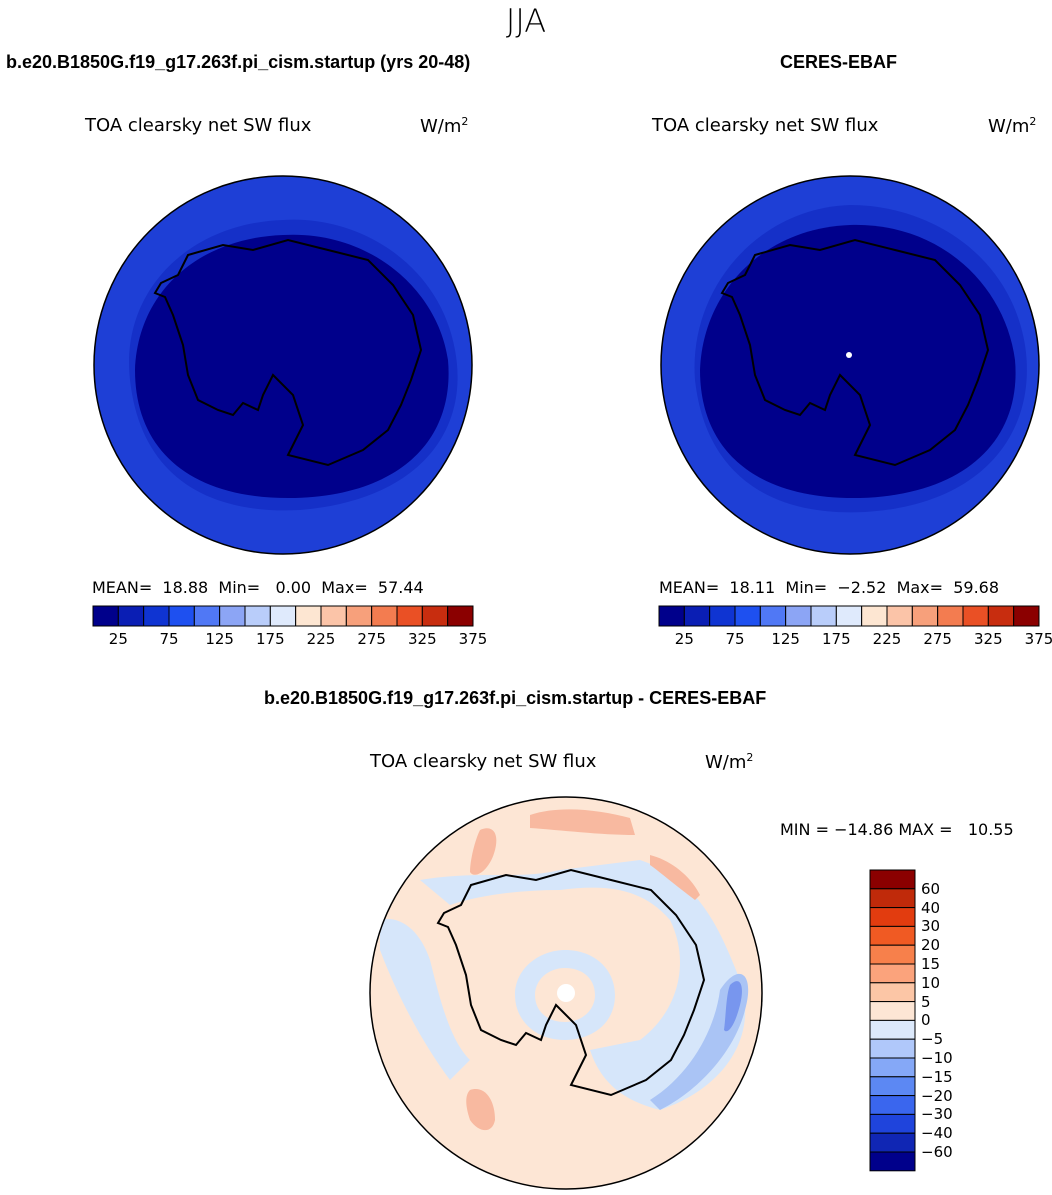 This screenshot has height=1195, width=1052. I want to click on diff-colorbar-tick-label: 5, so click(926, 1001).